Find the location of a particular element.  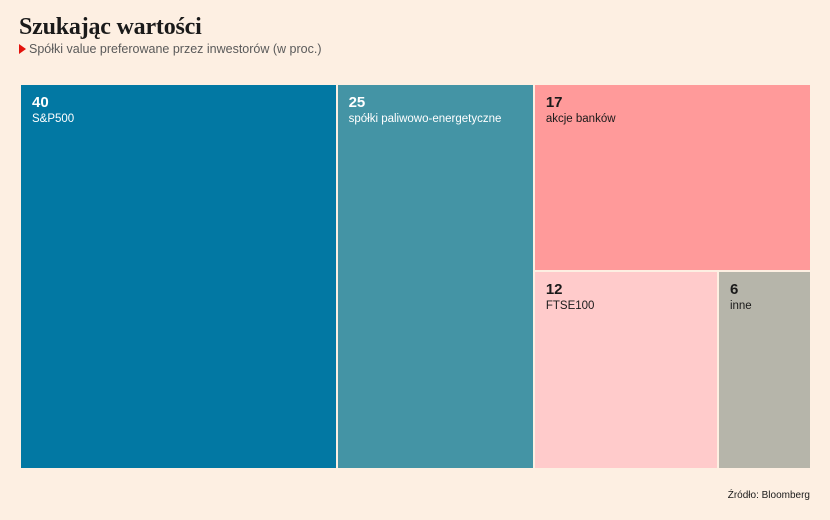

treemap-tile: 6 inne is located at coordinates (764, 370).